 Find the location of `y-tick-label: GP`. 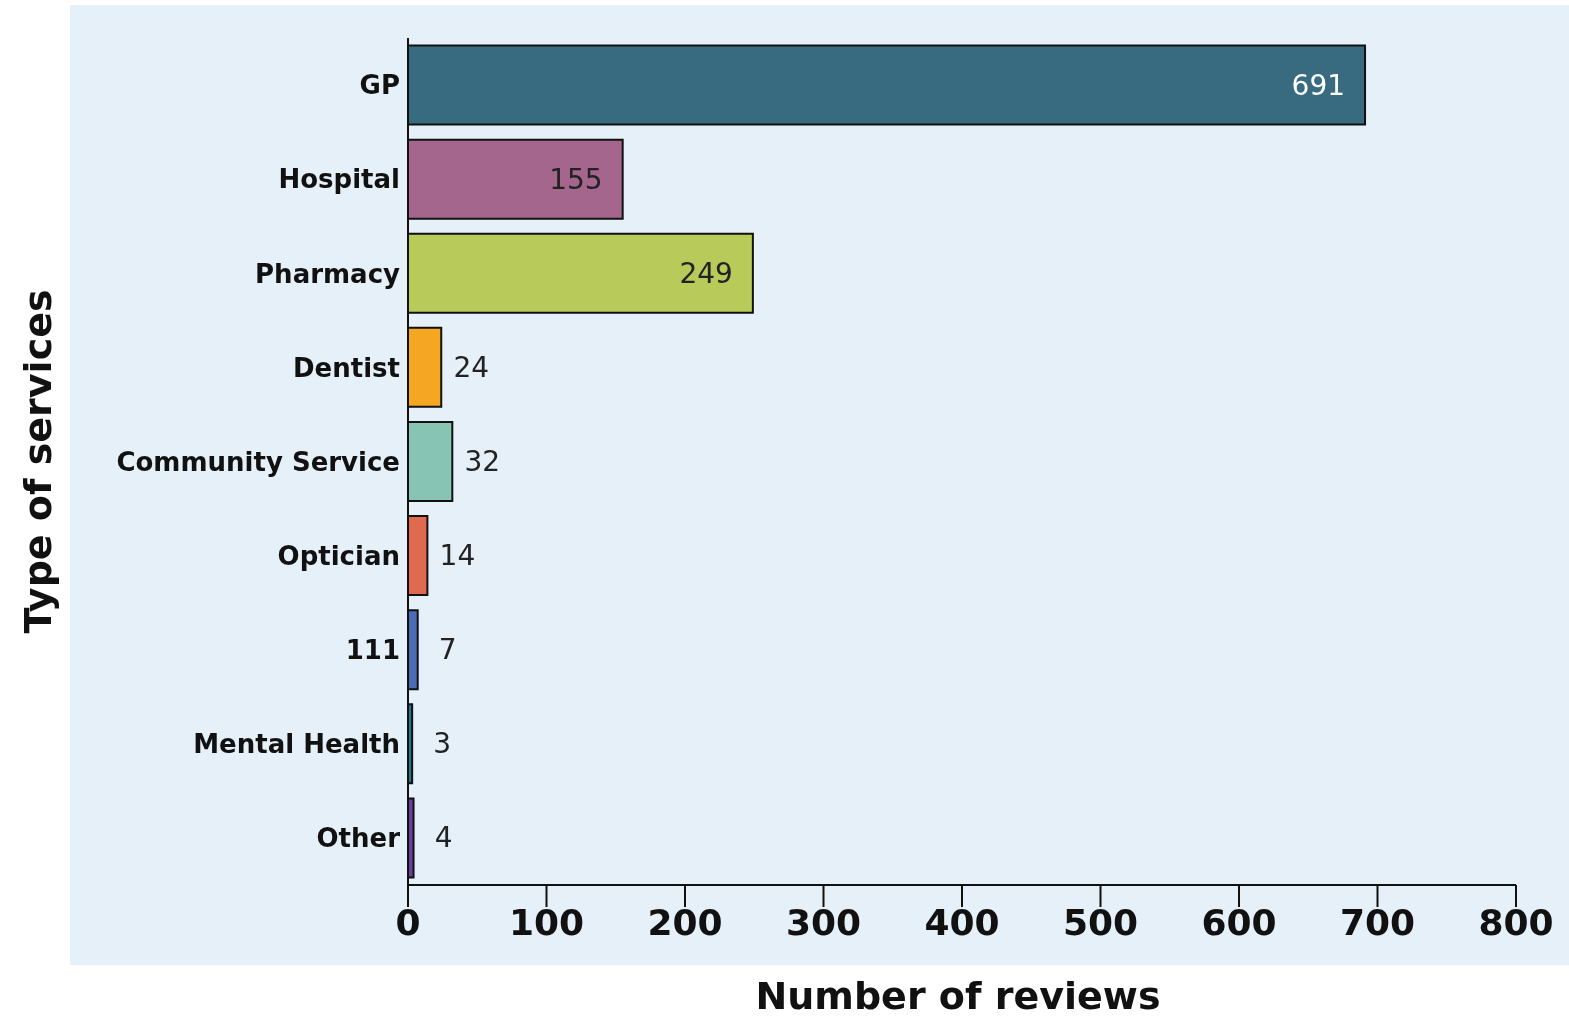

y-tick-label: GP is located at coordinates (379, 85).